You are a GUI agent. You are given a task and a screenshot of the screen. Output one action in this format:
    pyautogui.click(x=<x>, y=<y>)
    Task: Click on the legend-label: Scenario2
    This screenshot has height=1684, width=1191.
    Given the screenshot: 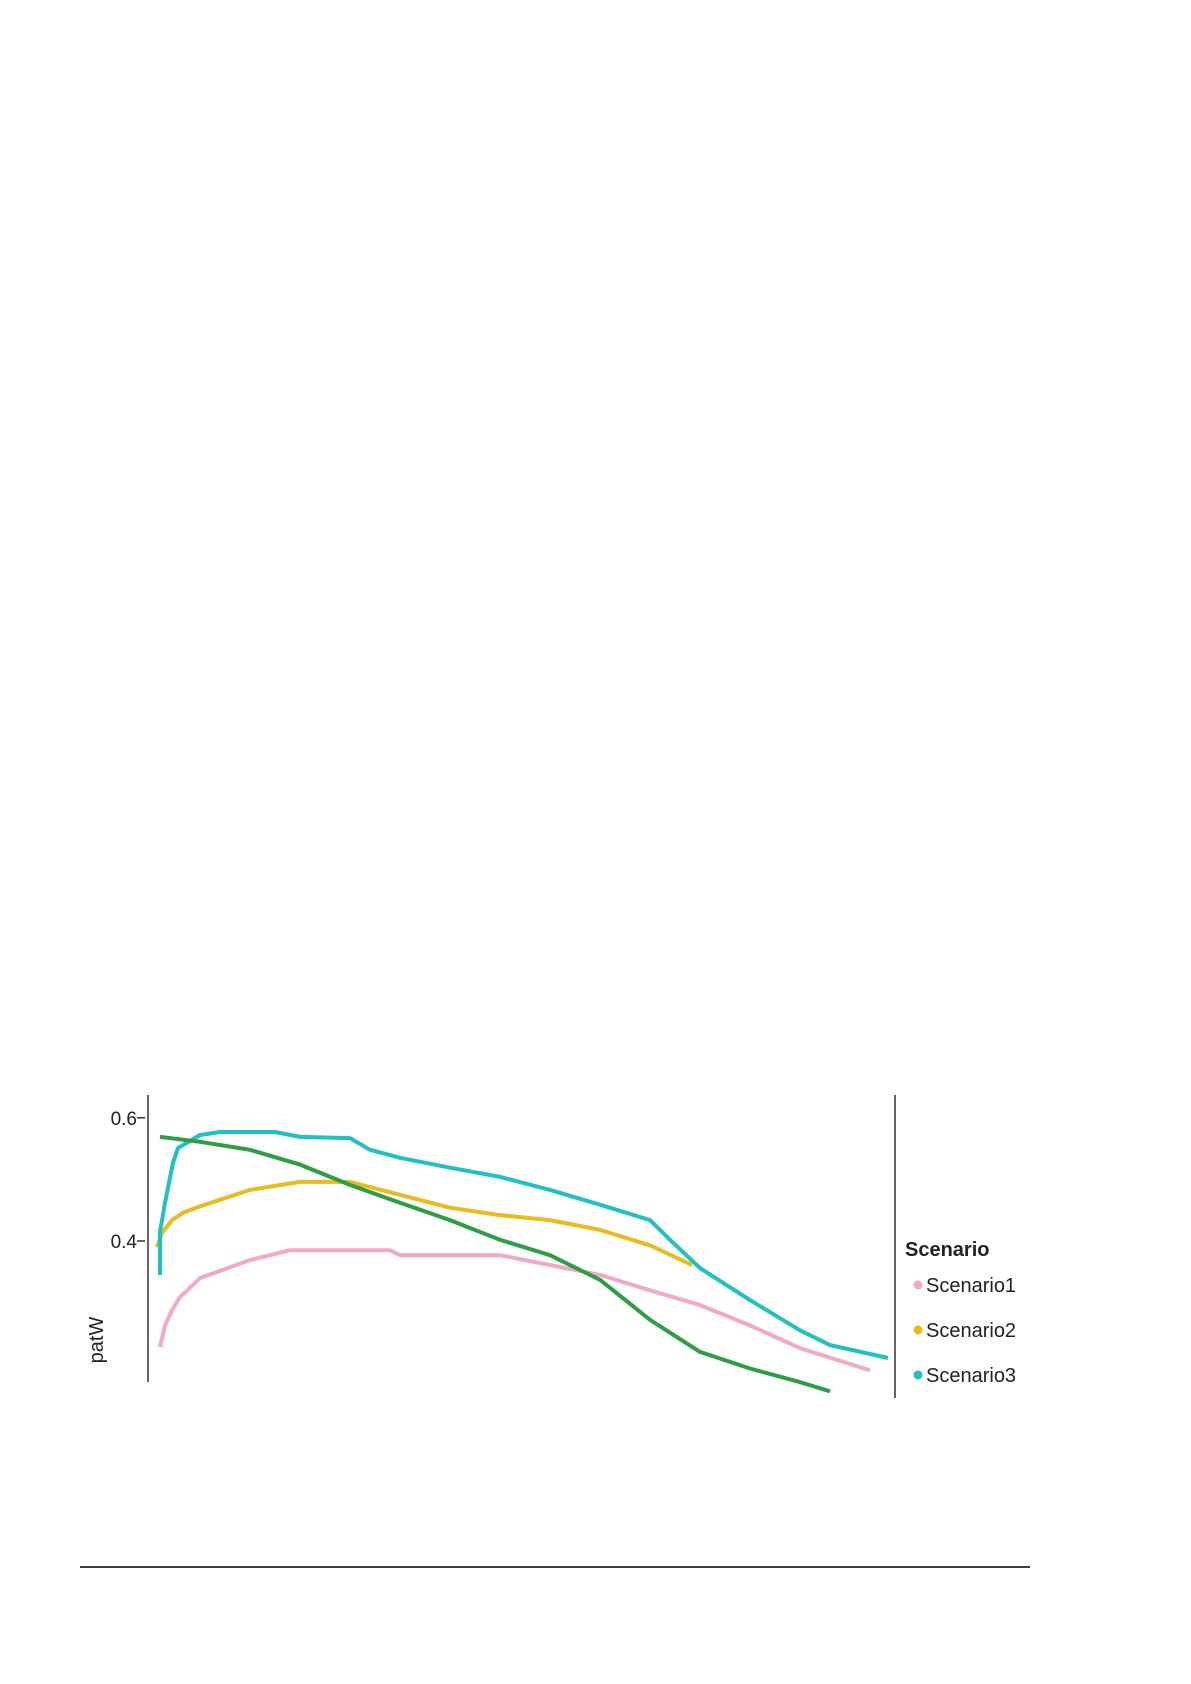 What is the action you would take?
    pyautogui.click(x=971, y=1331)
    